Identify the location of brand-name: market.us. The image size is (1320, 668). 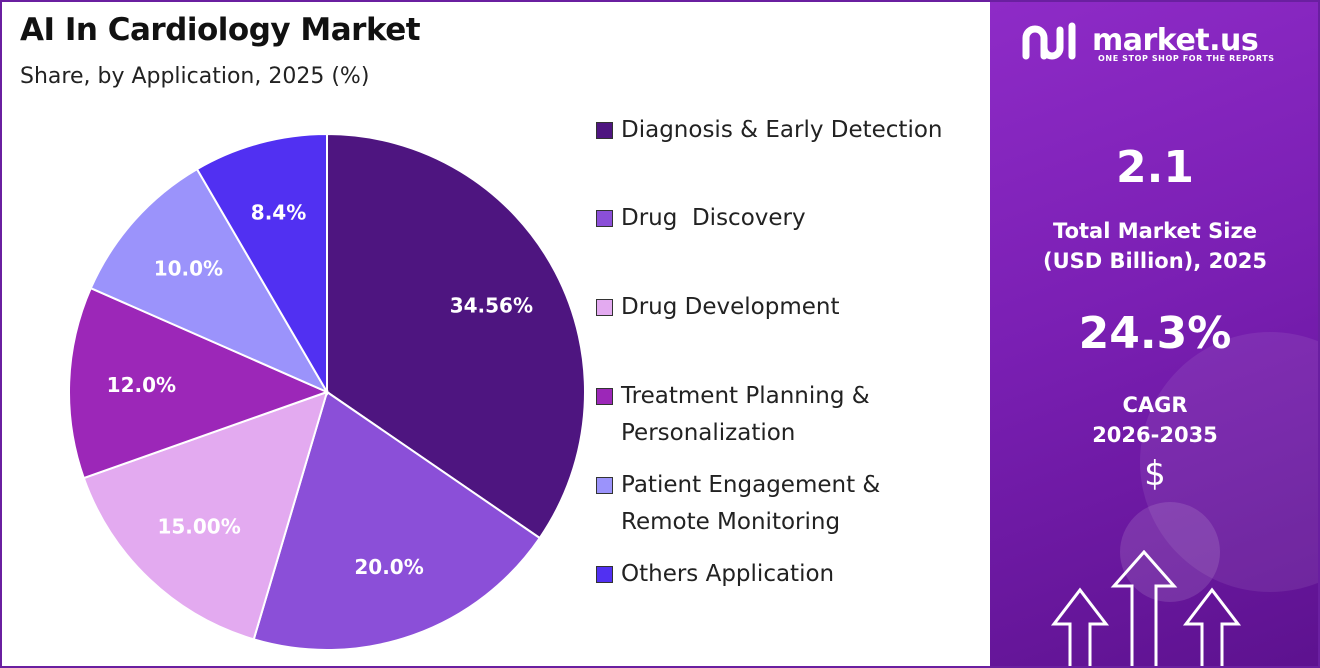
(1175, 40).